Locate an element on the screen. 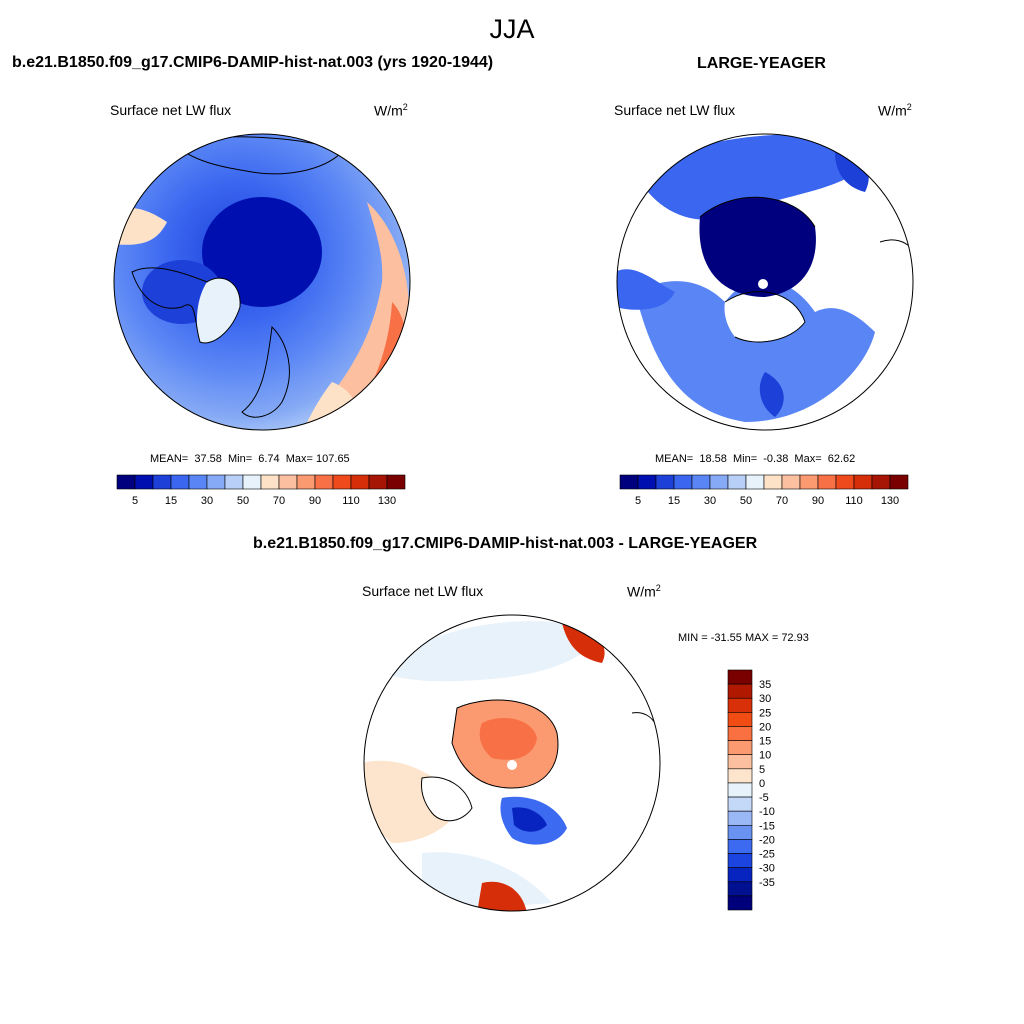 The width and height of the screenshot is (1024, 1024). panel2-pole-hole is located at coordinates (763, 284).